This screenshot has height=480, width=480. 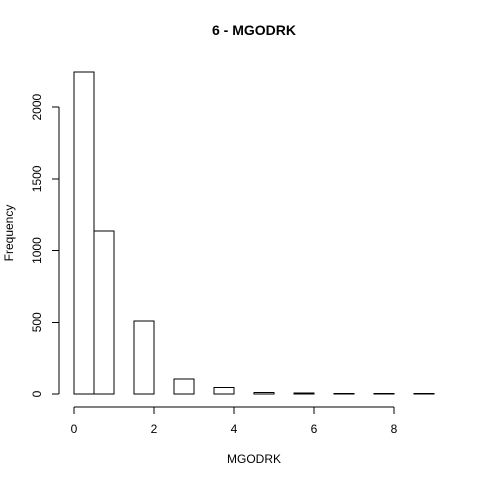 I want to click on x-axis: 0 2 4 6 8, so click(x=234, y=421).